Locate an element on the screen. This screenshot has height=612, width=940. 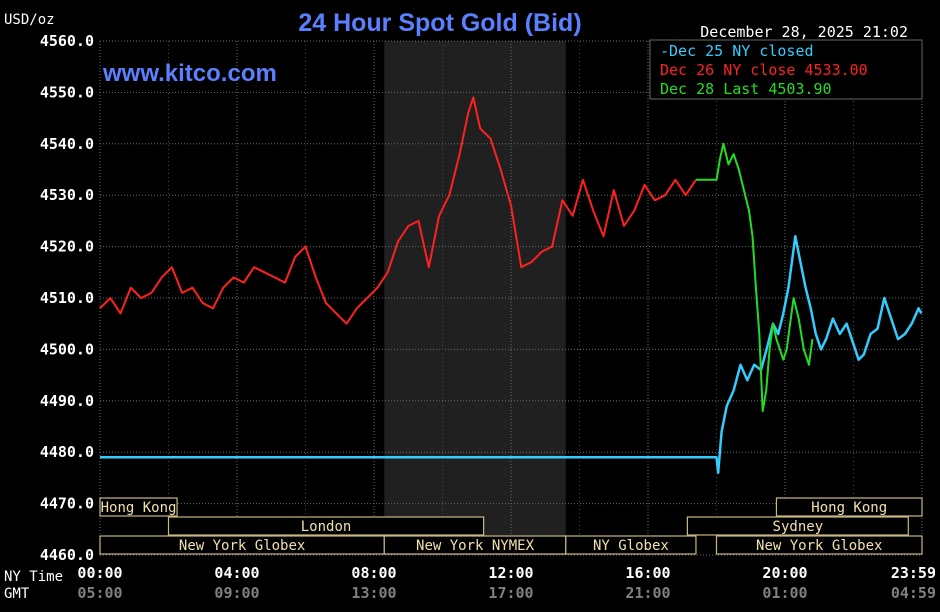
ny-time-label: NY Time is located at coordinates (33, 577).